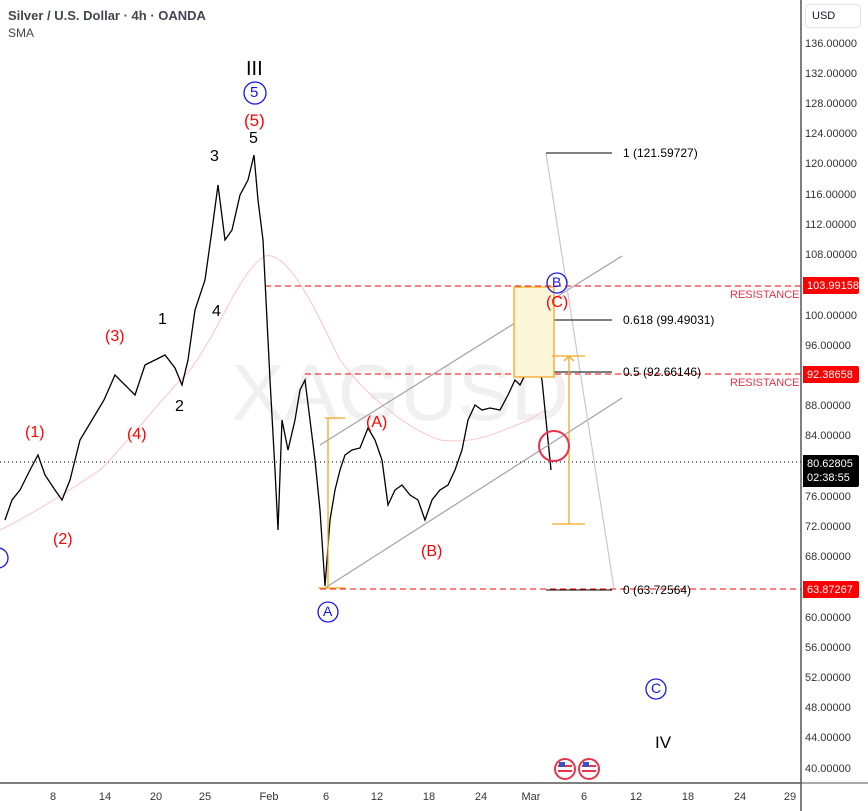  Describe the element at coordinates (214, 156) in the screenshot. I see `wave-label-3: 3` at that location.